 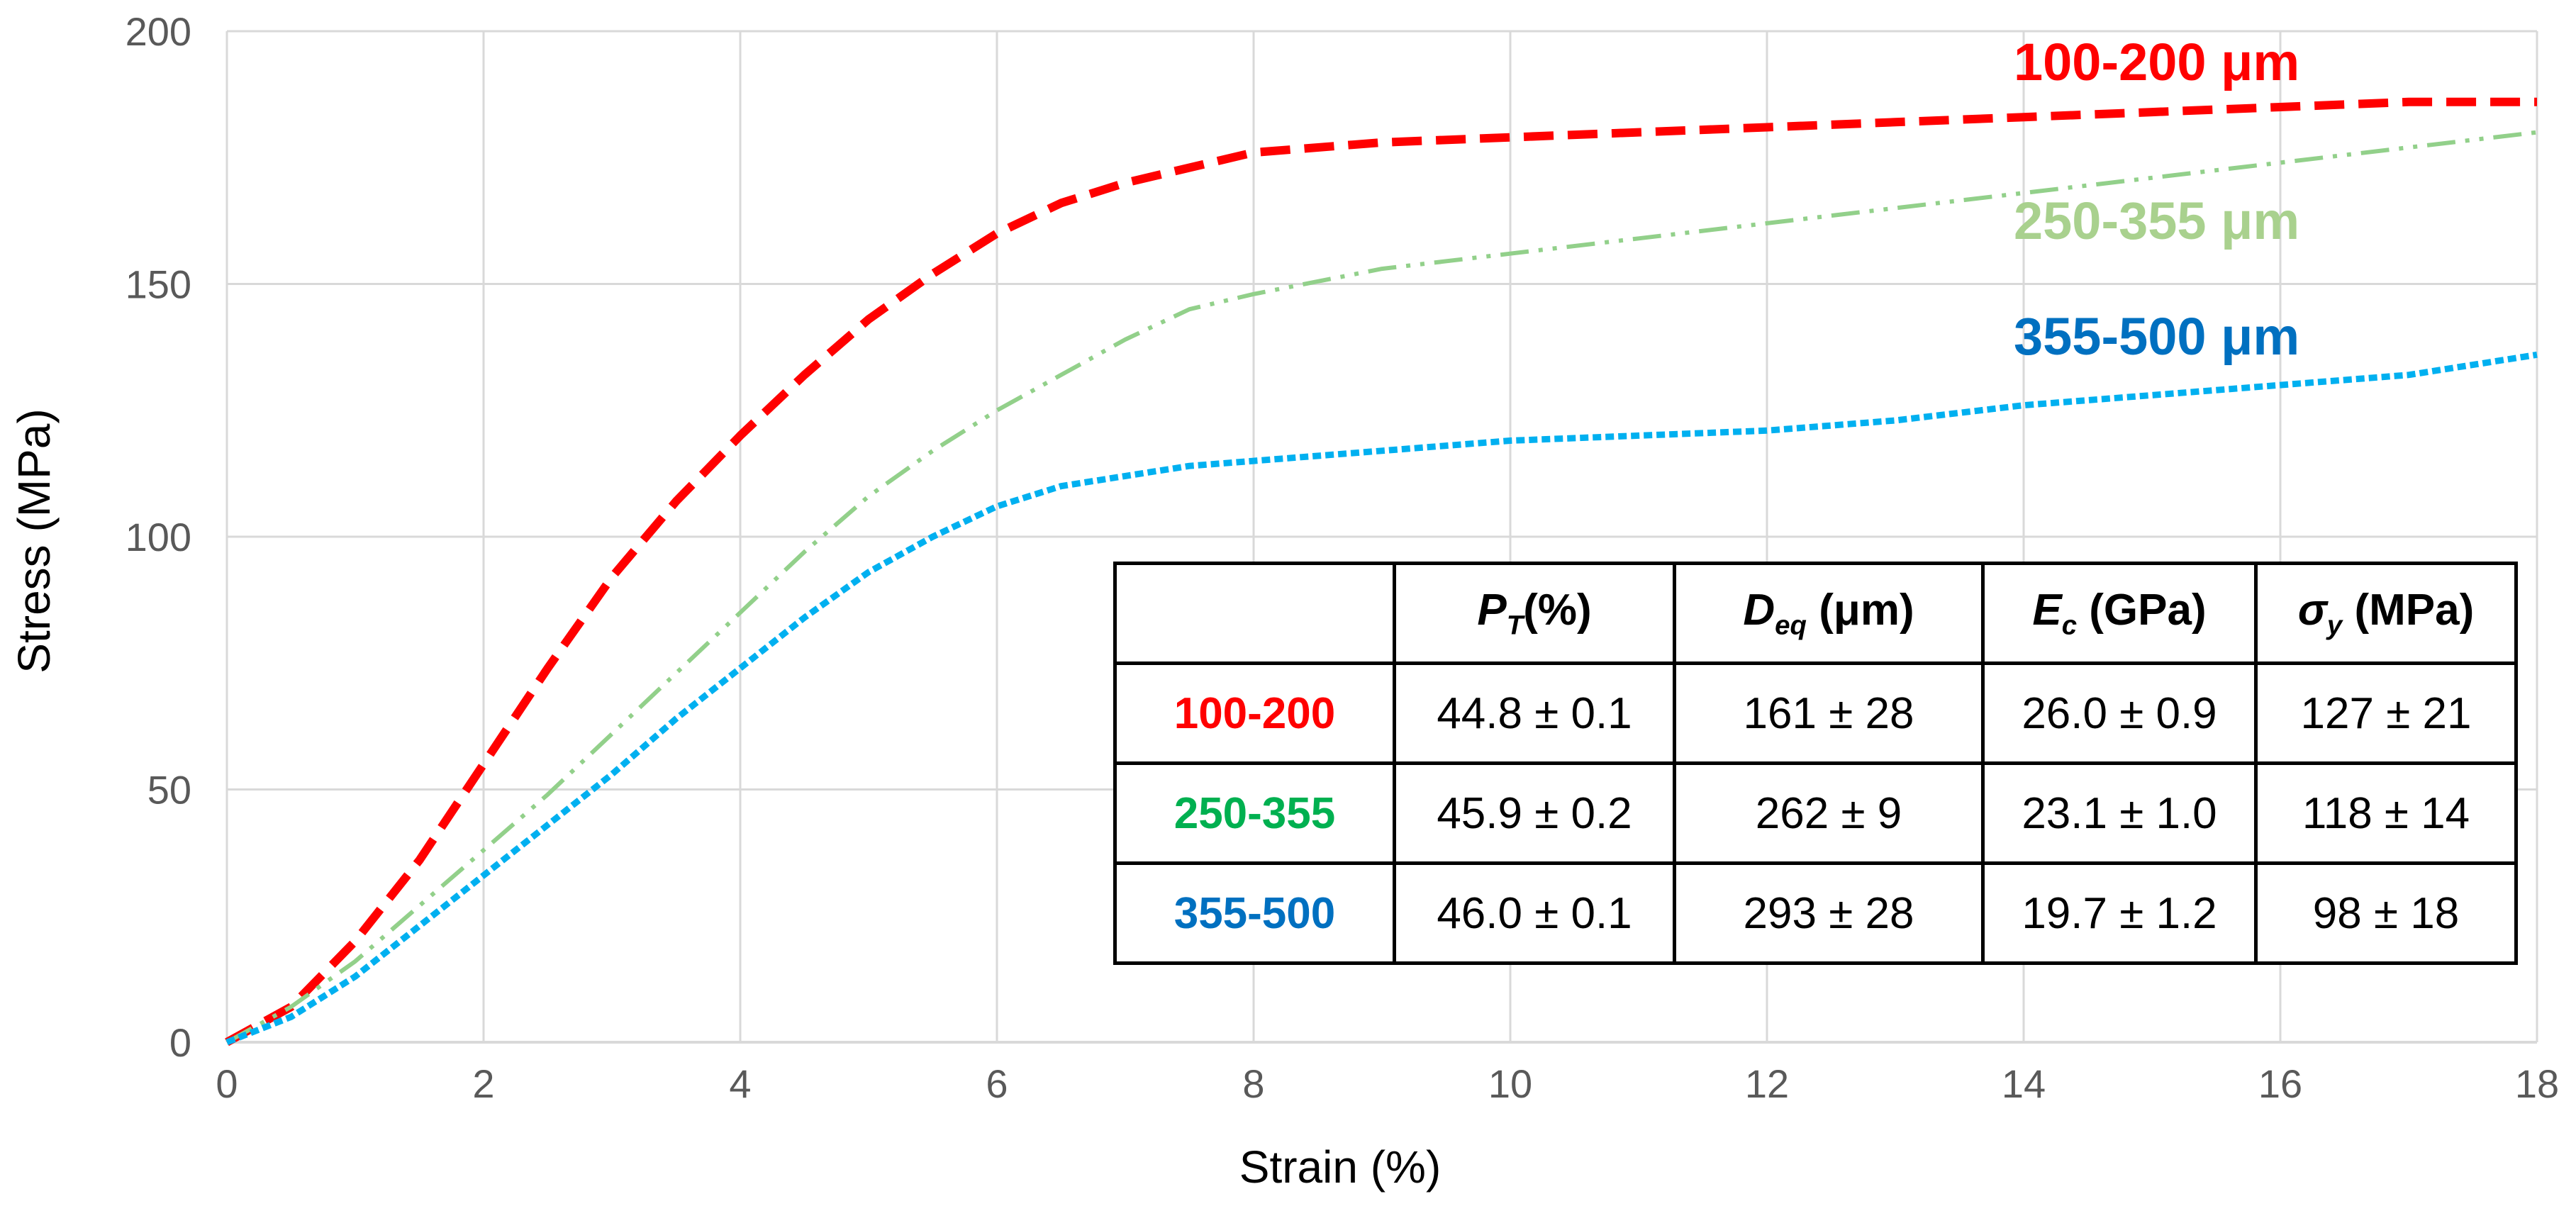 I want to click on row-label-100-200: 100-200, so click(x=1254, y=713).